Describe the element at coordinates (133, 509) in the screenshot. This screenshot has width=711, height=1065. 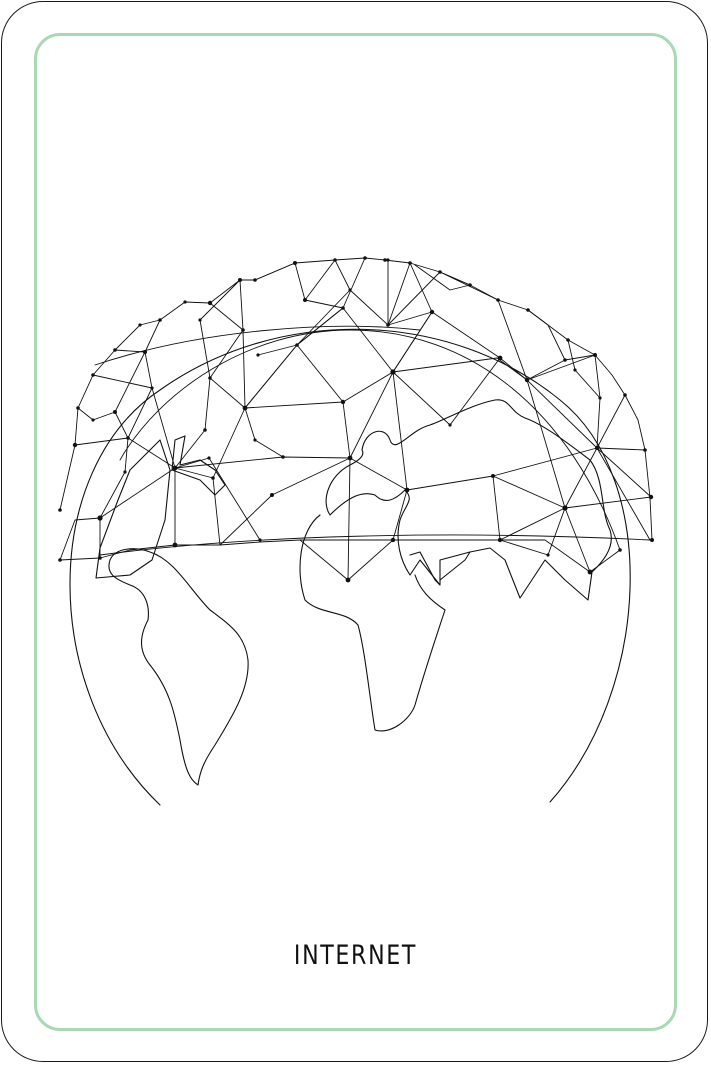
I see `north-america-outline` at that location.